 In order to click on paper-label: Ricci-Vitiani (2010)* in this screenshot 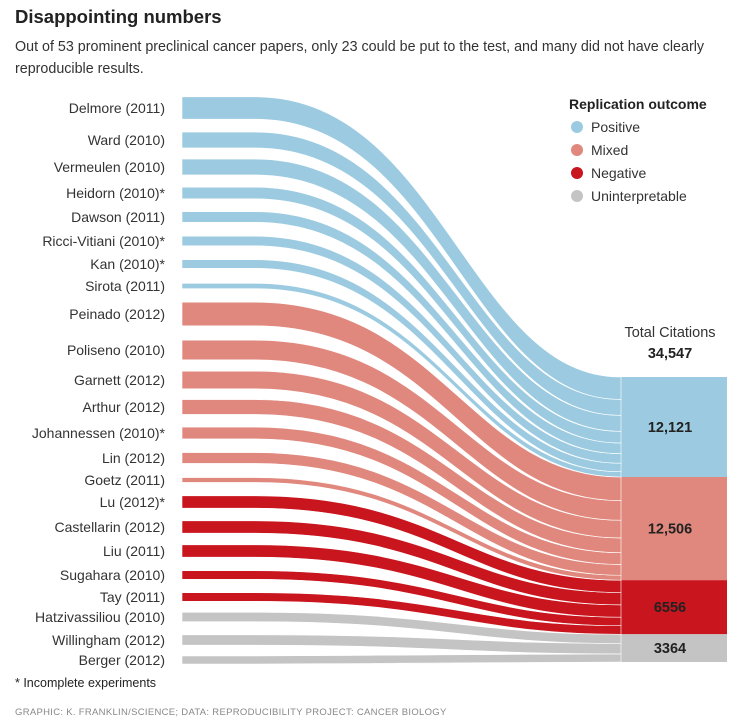, I will do `click(103, 241)`.